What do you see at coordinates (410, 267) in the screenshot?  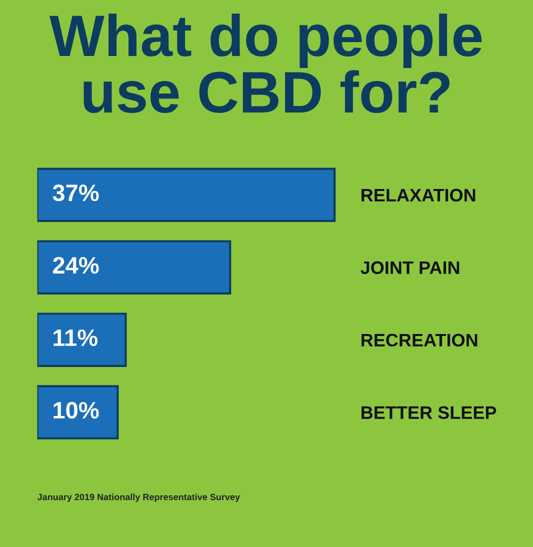 I see `y-tick-label: JOINT PAIN` at bounding box center [410, 267].